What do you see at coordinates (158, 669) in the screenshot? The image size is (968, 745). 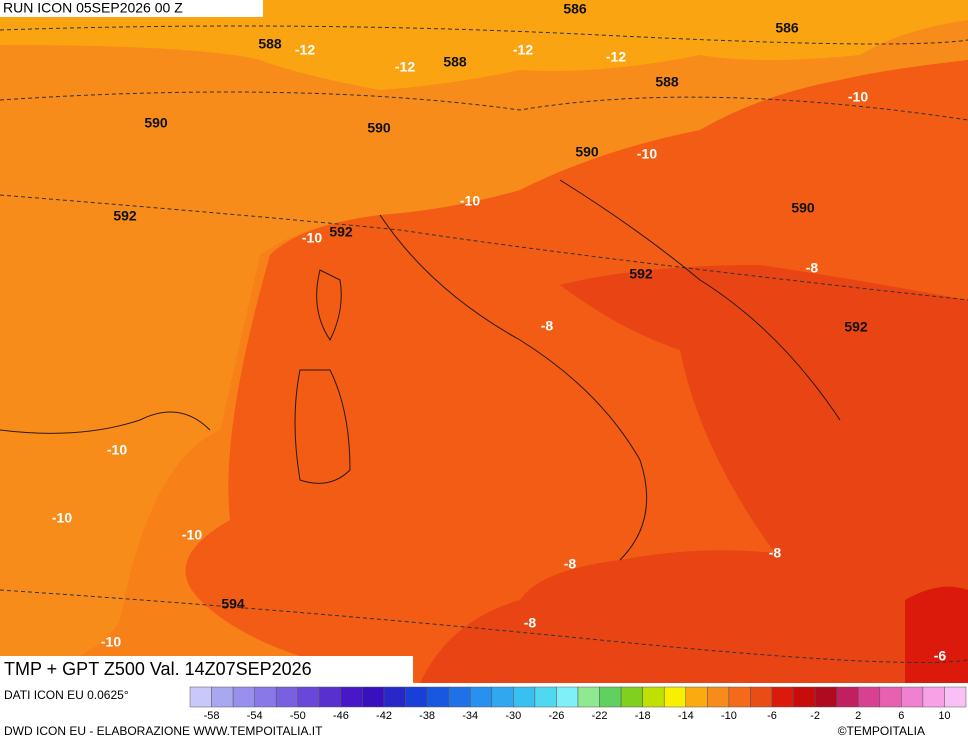 I see `map-title: TMP + GPT Z500 Val. 14Z07SEP2026` at bounding box center [158, 669].